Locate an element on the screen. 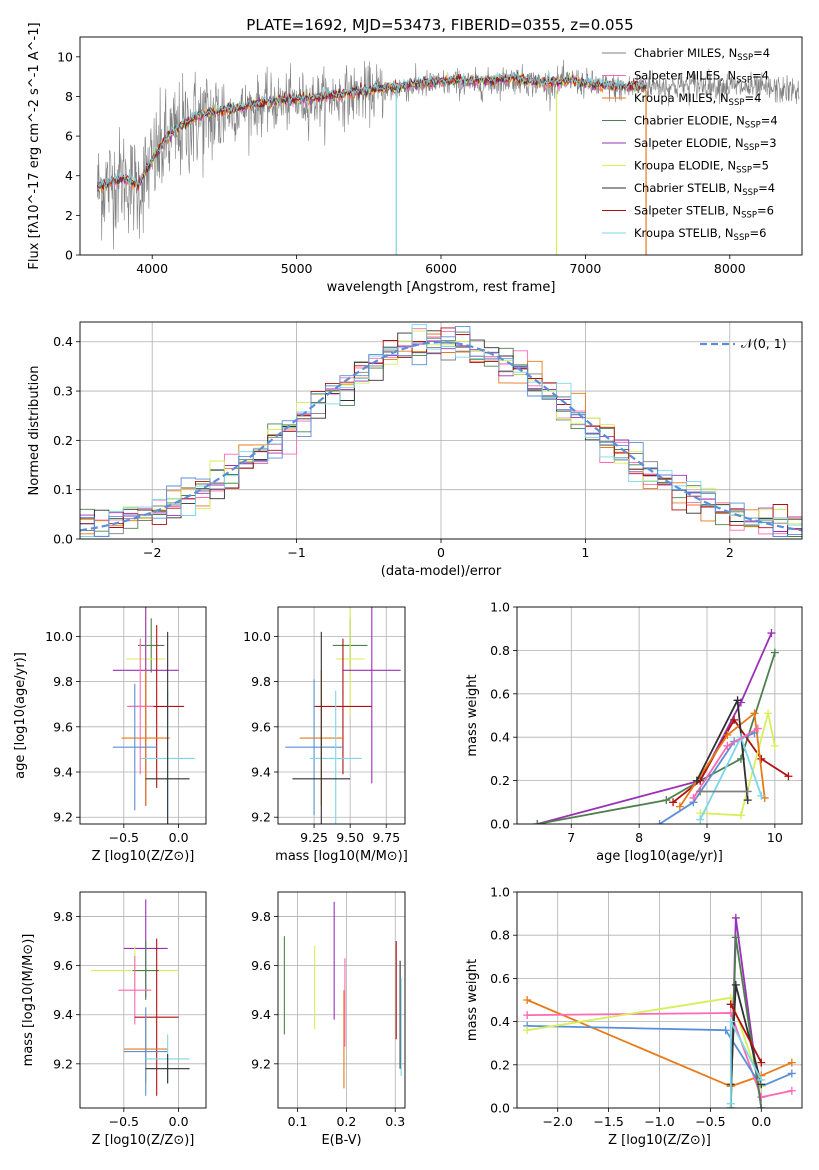 This screenshot has width=819, height=1170. y-tick-label: 10.0 is located at coordinates (59, 636).